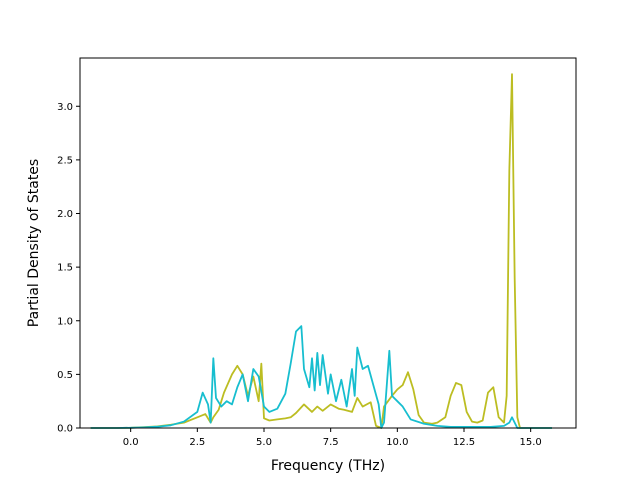 The height and width of the screenshot is (480, 640). Describe the element at coordinates (65, 268) in the screenshot. I see `y-tick-label: 1.5` at that location.